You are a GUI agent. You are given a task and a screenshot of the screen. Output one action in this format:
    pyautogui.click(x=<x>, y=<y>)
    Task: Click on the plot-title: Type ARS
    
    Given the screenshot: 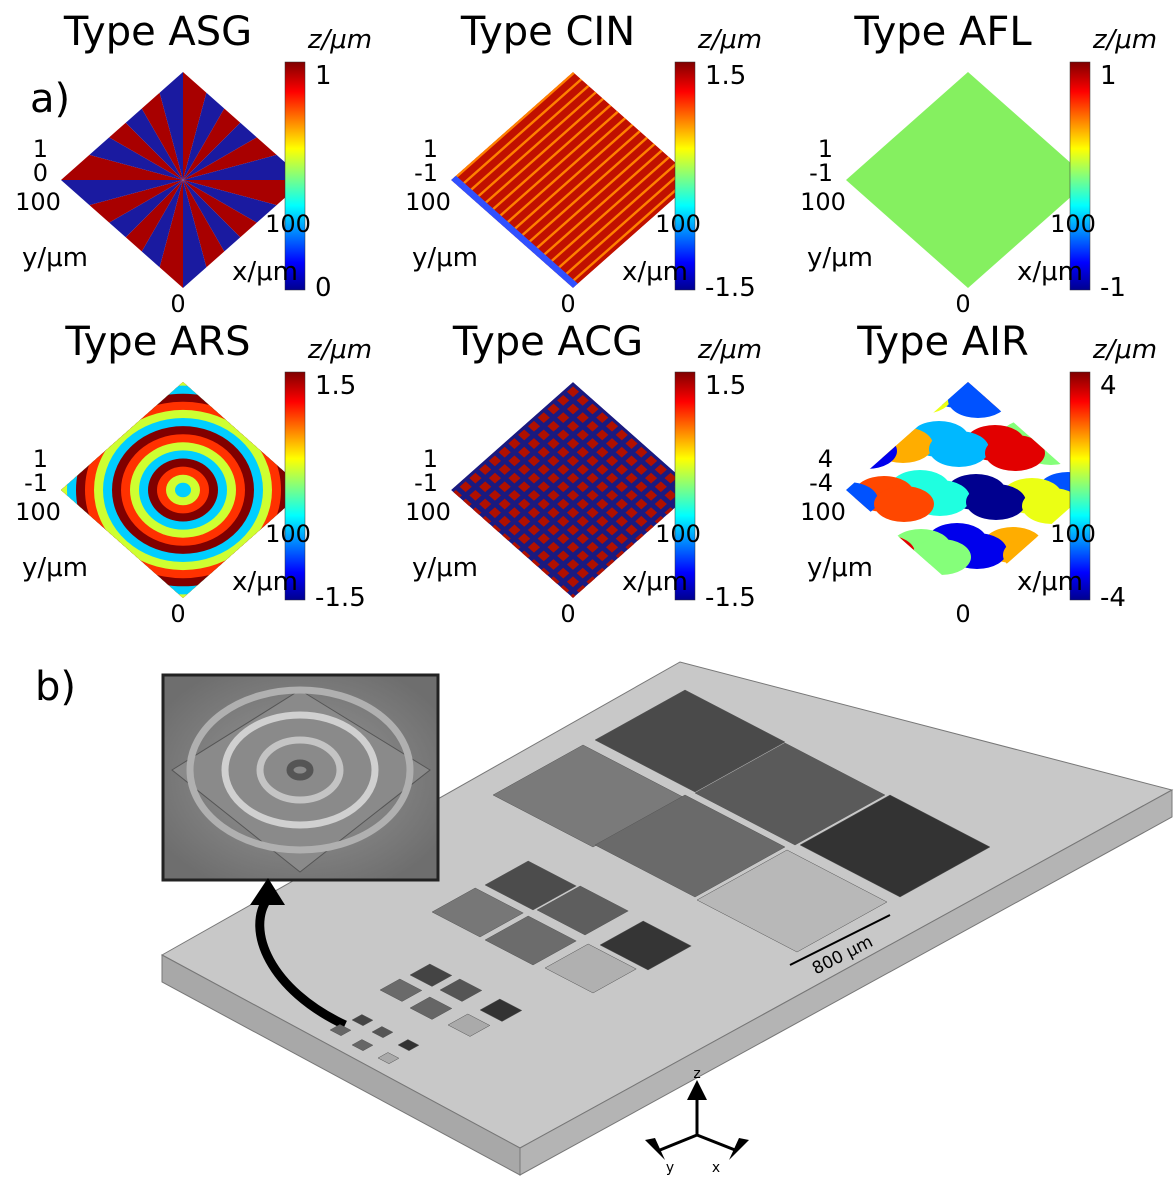 What is the action you would take?
    pyautogui.click(x=157, y=342)
    